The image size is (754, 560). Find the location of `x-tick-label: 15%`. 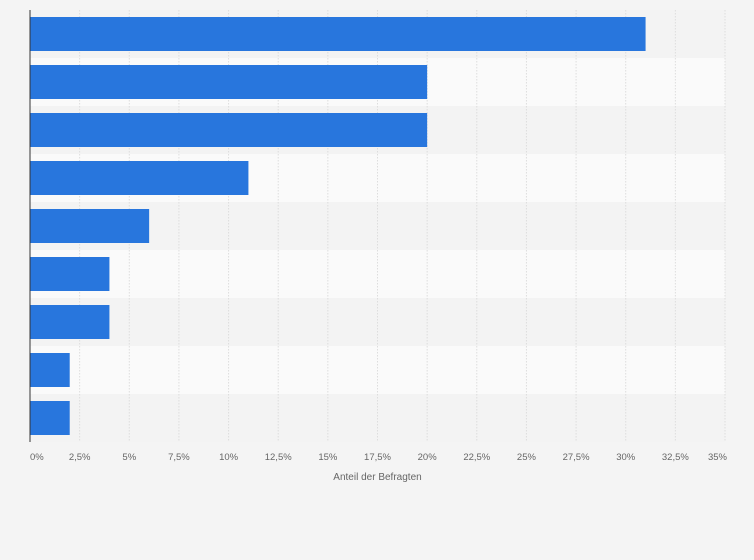

x-tick-label: 15% is located at coordinates (328, 457).